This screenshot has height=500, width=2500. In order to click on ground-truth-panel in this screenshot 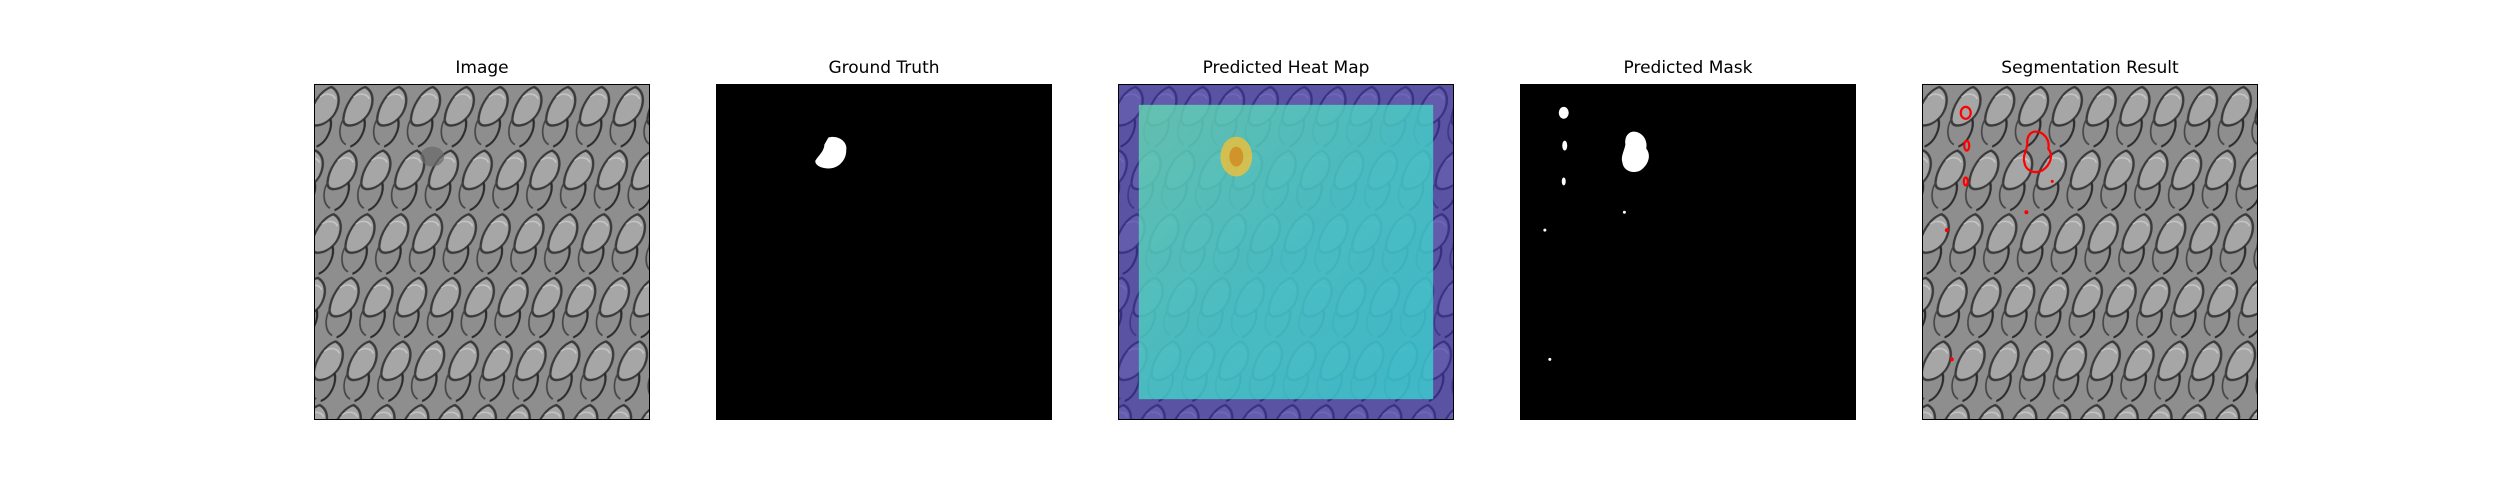, I will do `click(884, 252)`.